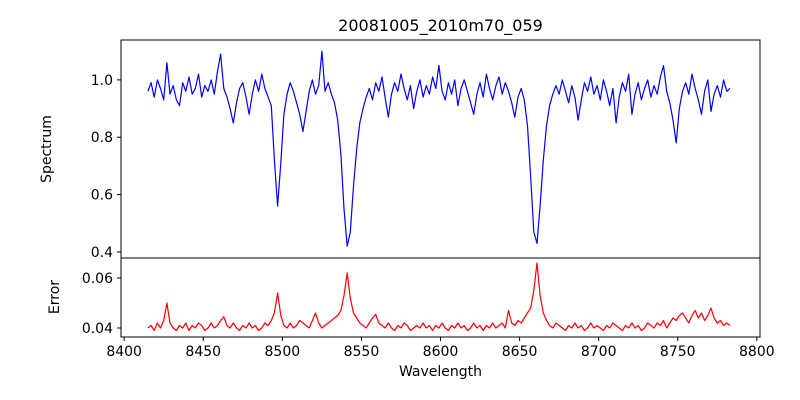 The image size is (800, 400). What do you see at coordinates (124, 352) in the screenshot?
I see `x-tick-label: 8400` at bounding box center [124, 352].